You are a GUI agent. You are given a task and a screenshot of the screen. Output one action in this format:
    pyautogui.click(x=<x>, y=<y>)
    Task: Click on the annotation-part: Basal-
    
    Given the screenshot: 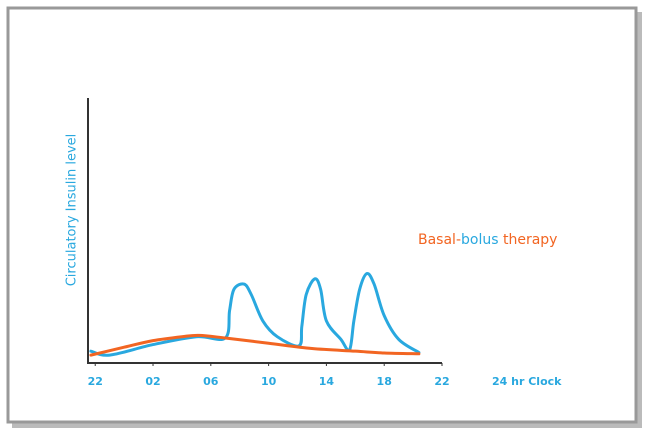 What is the action you would take?
    pyautogui.click(x=439, y=240)
    